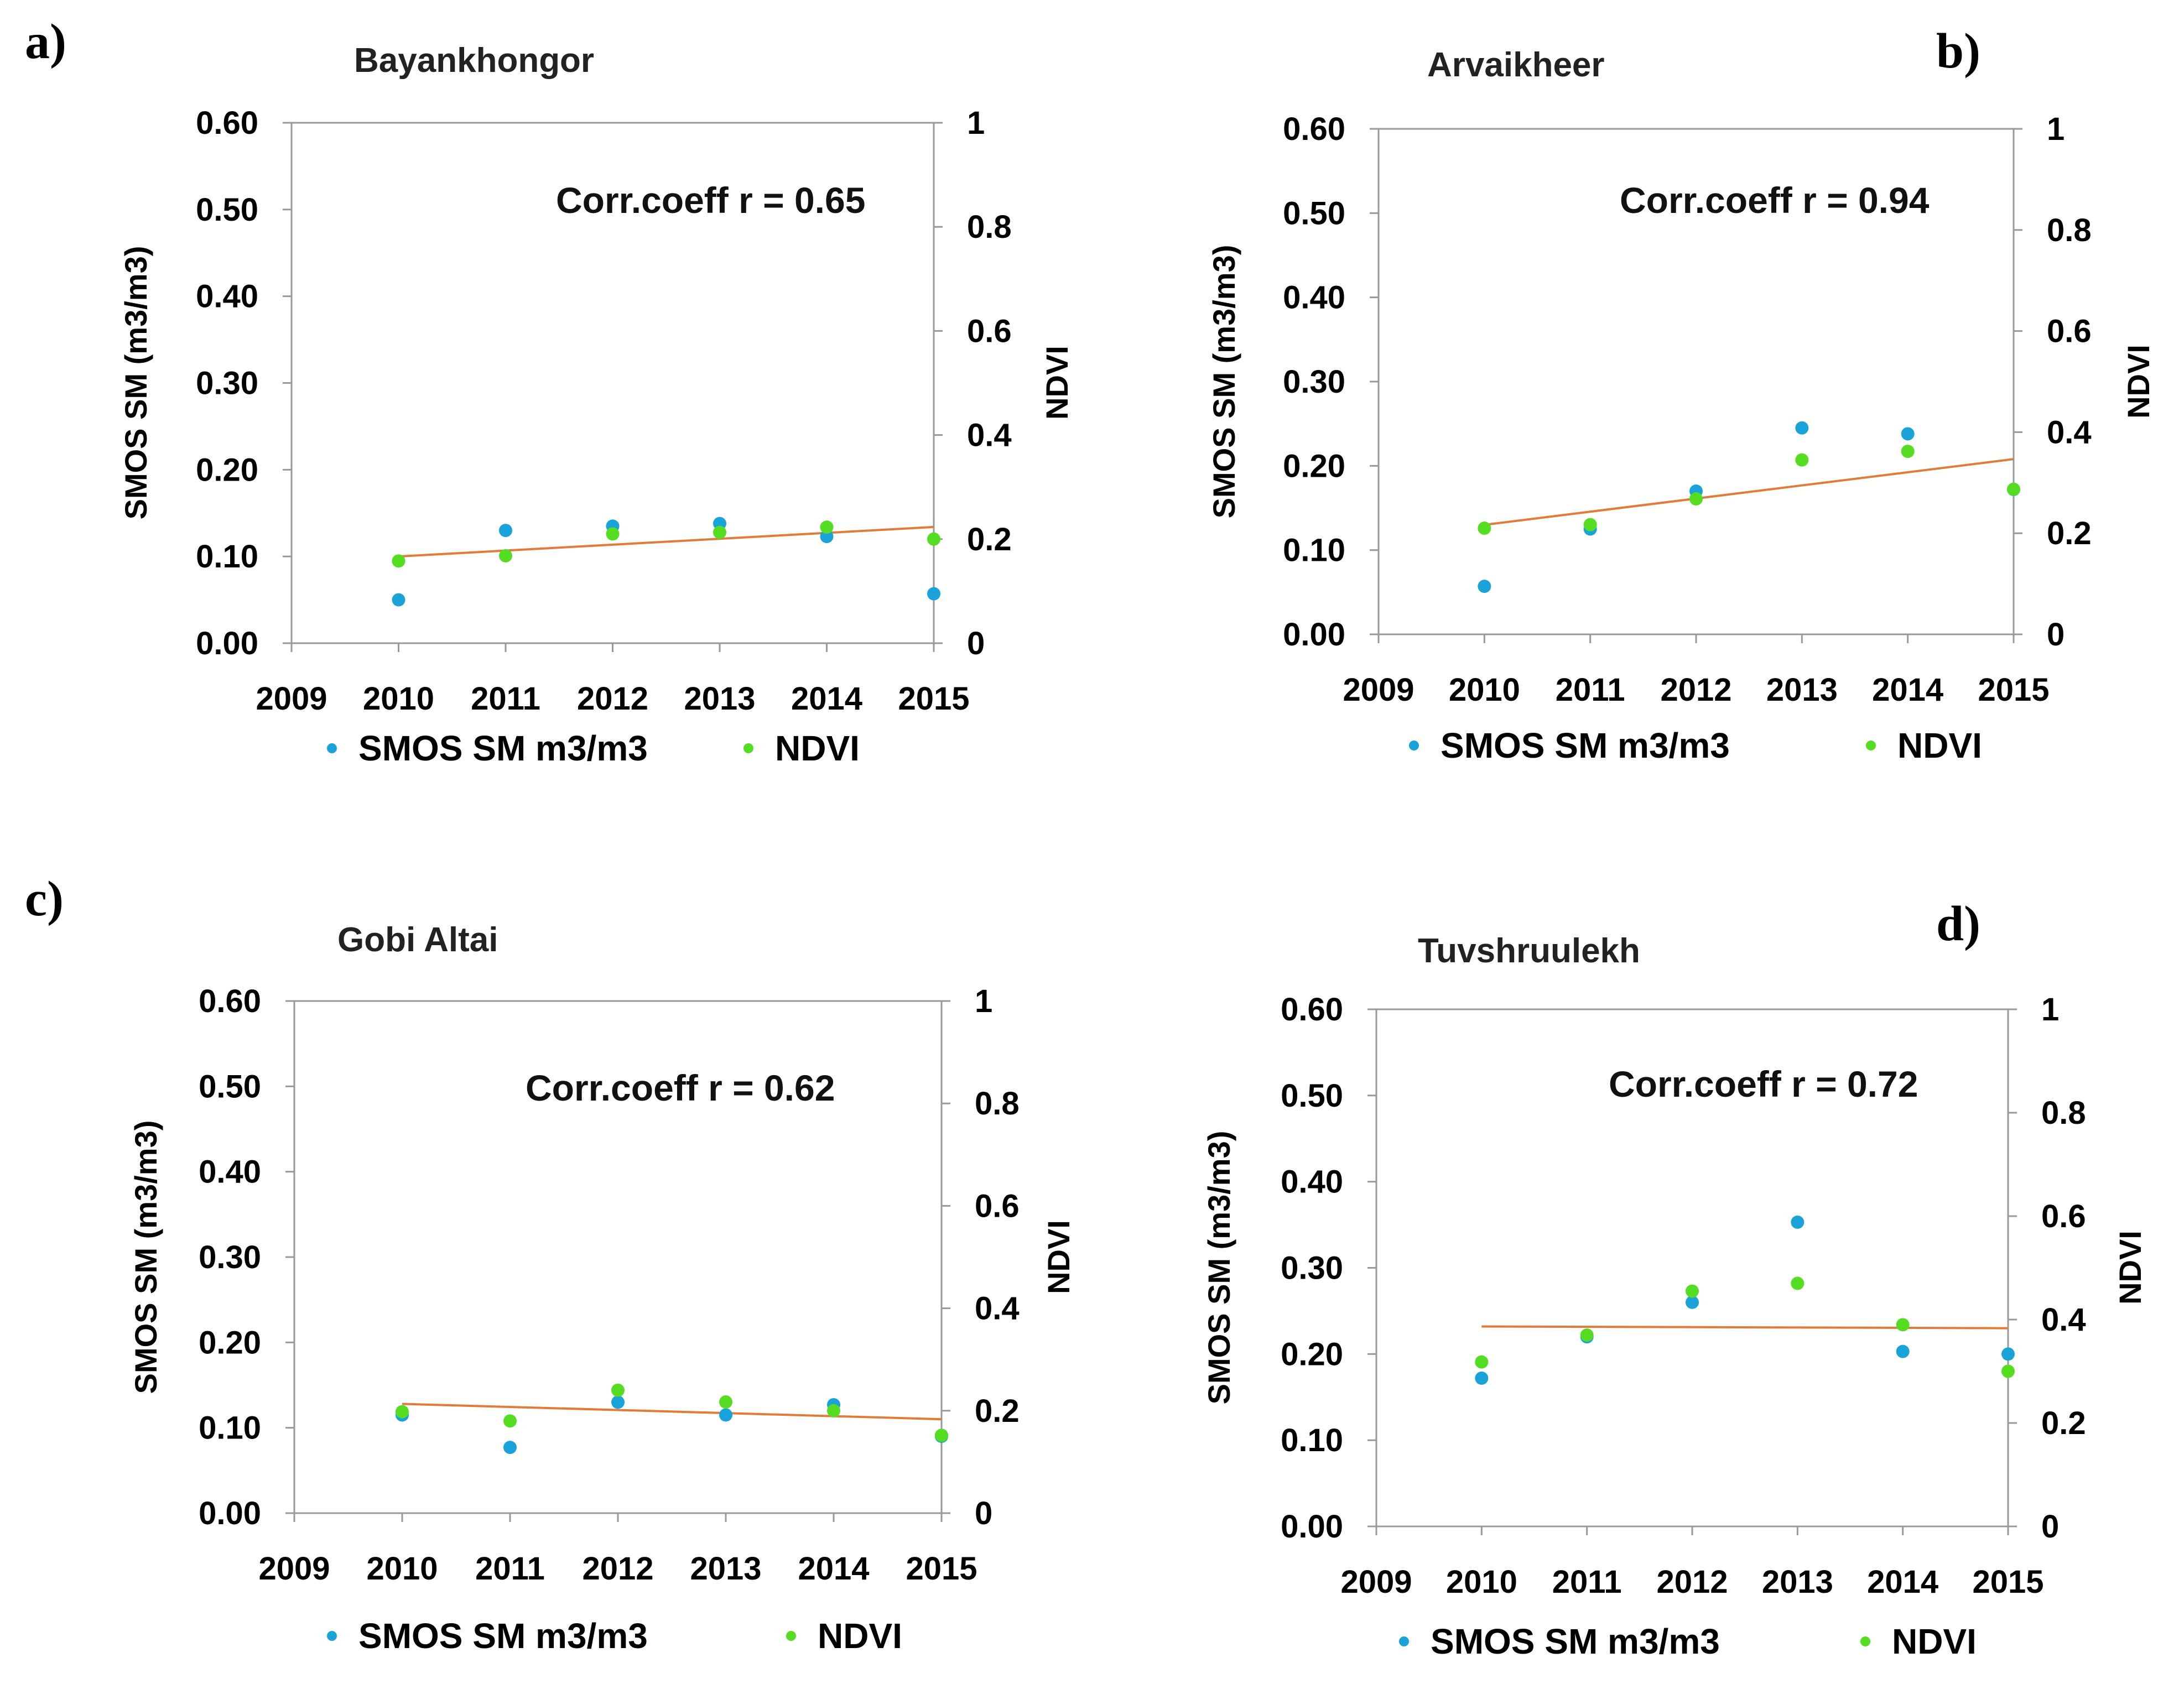 This screenshot has width=2184, height=1689. What do you see at coordinates (1529, 951) in the screenshot?
I see `chart-title: Tuvshruulekh` at bounding box center [1529, 951].